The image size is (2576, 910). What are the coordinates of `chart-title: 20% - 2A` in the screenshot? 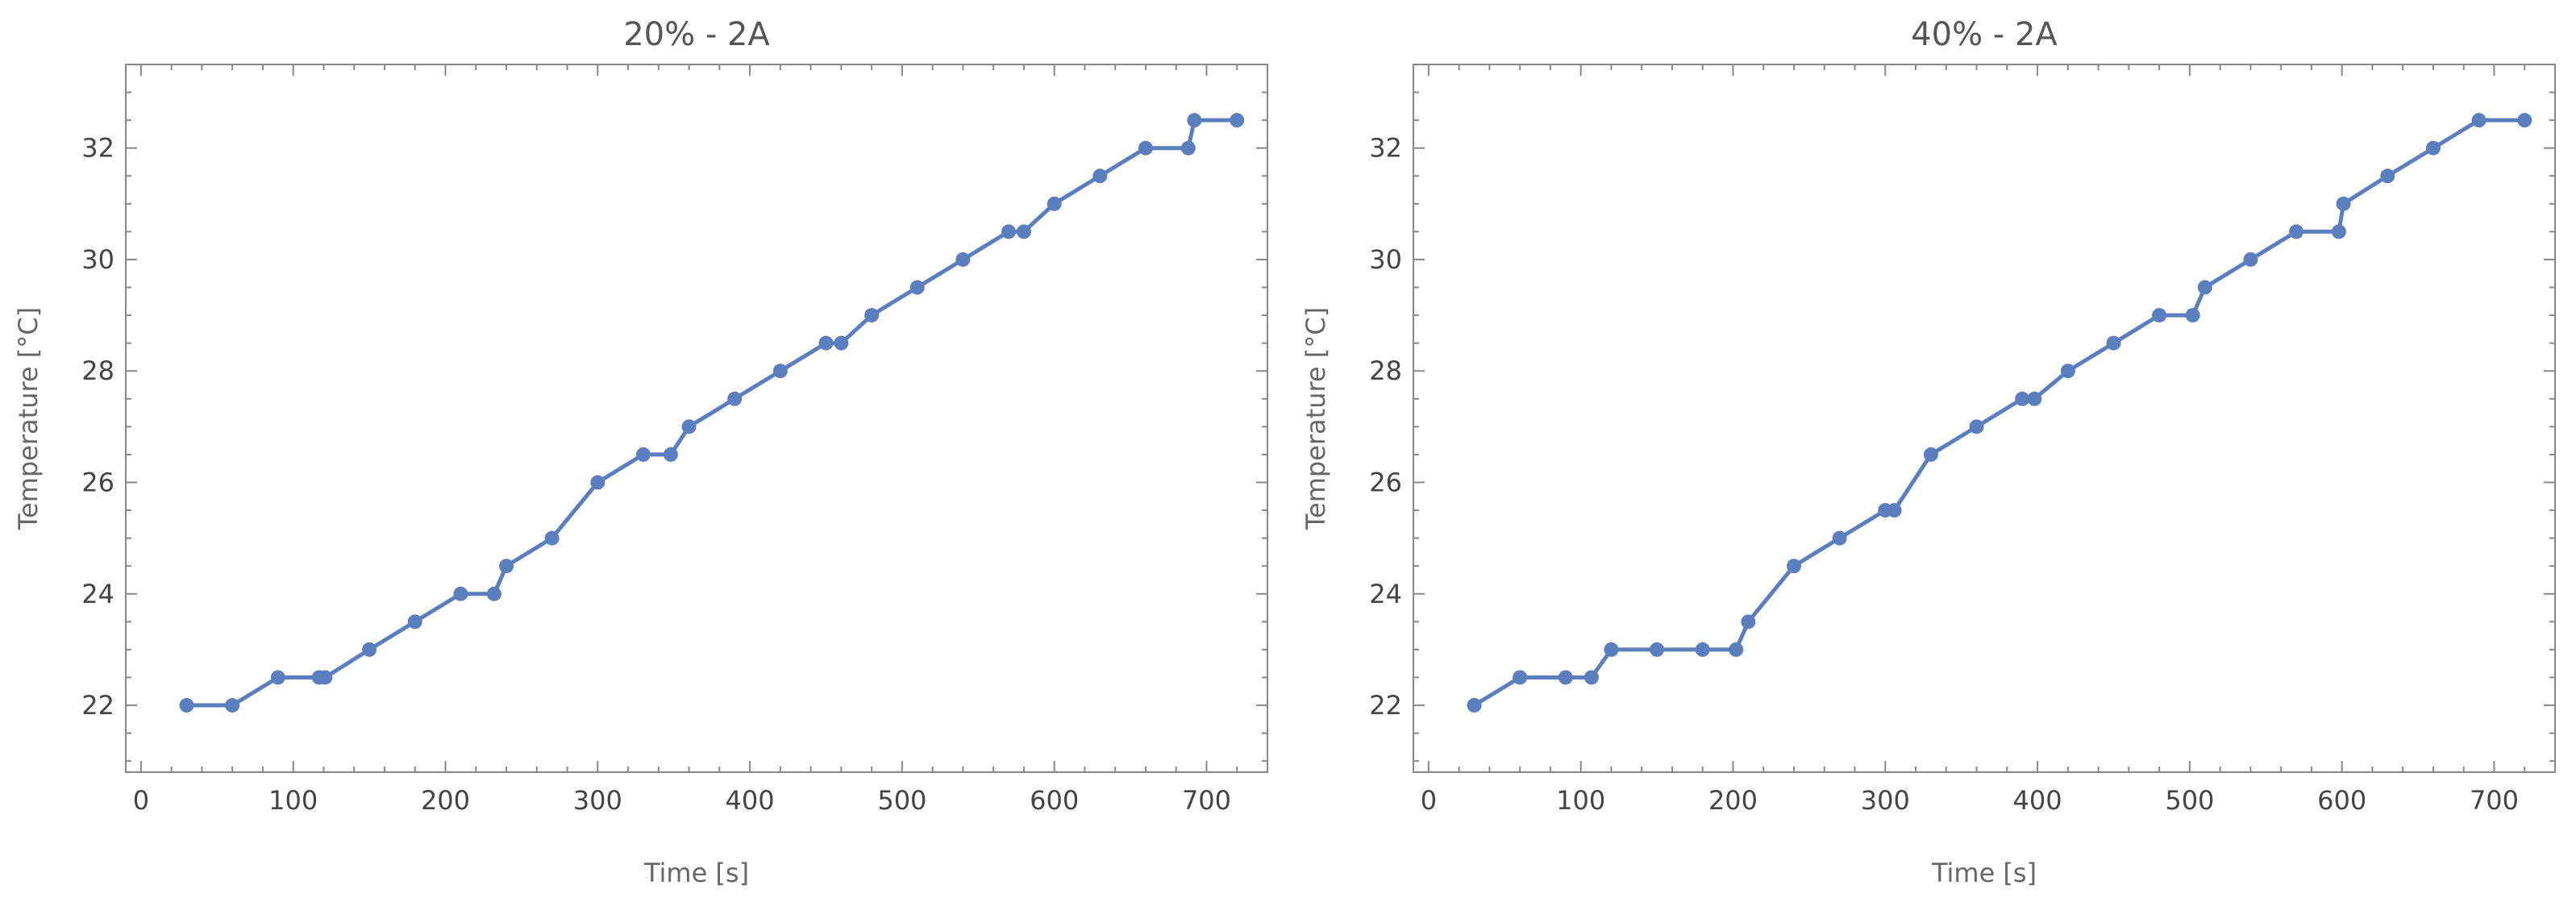 It's located at (697, 34).